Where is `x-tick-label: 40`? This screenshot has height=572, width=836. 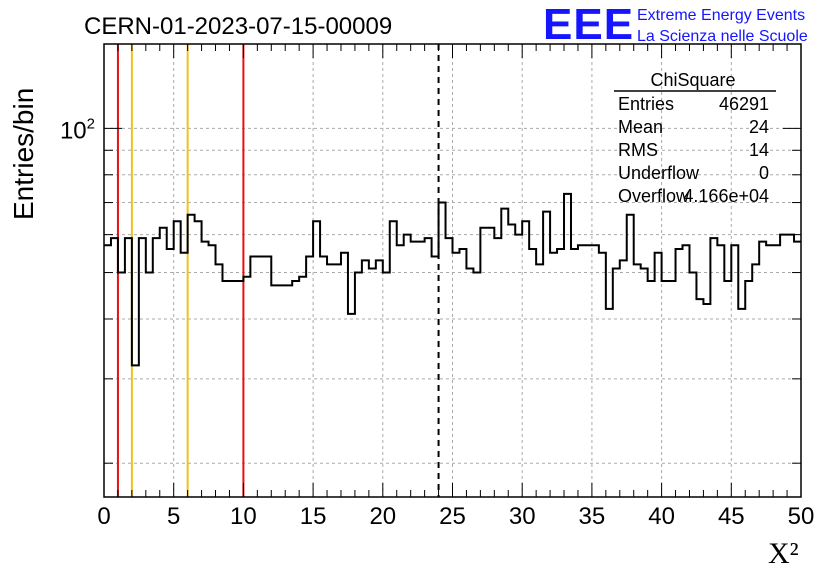 x-tick-label: 40 is located at coordinates (661, 516).